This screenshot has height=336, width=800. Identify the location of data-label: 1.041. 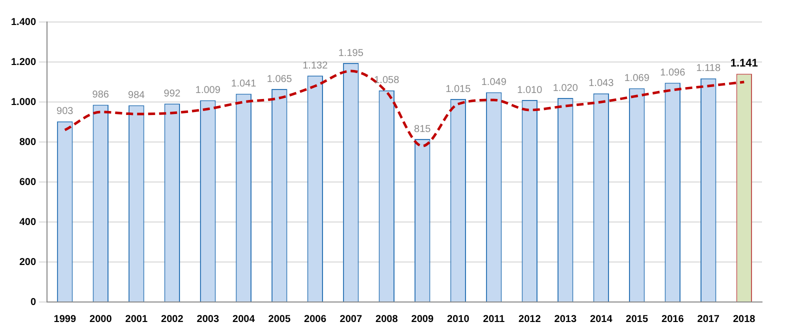
(244, 84).